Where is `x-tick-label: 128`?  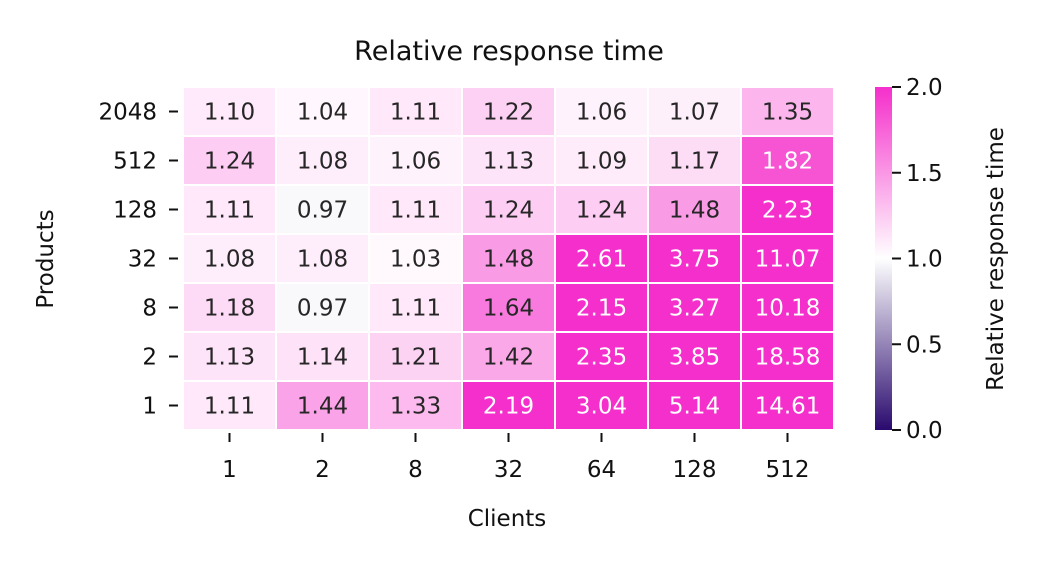 x-tick-label: 128 is located at coordinates (695, 470).